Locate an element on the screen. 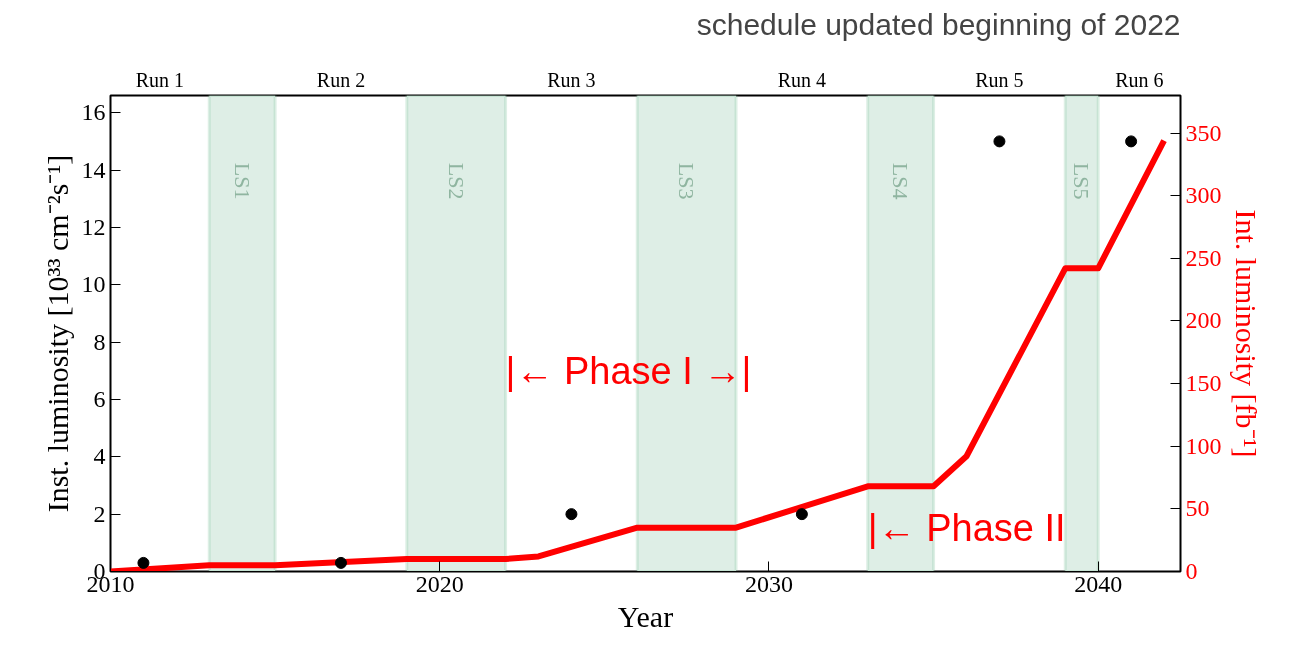  text: Run 5 is located at coordinates (999, 79).